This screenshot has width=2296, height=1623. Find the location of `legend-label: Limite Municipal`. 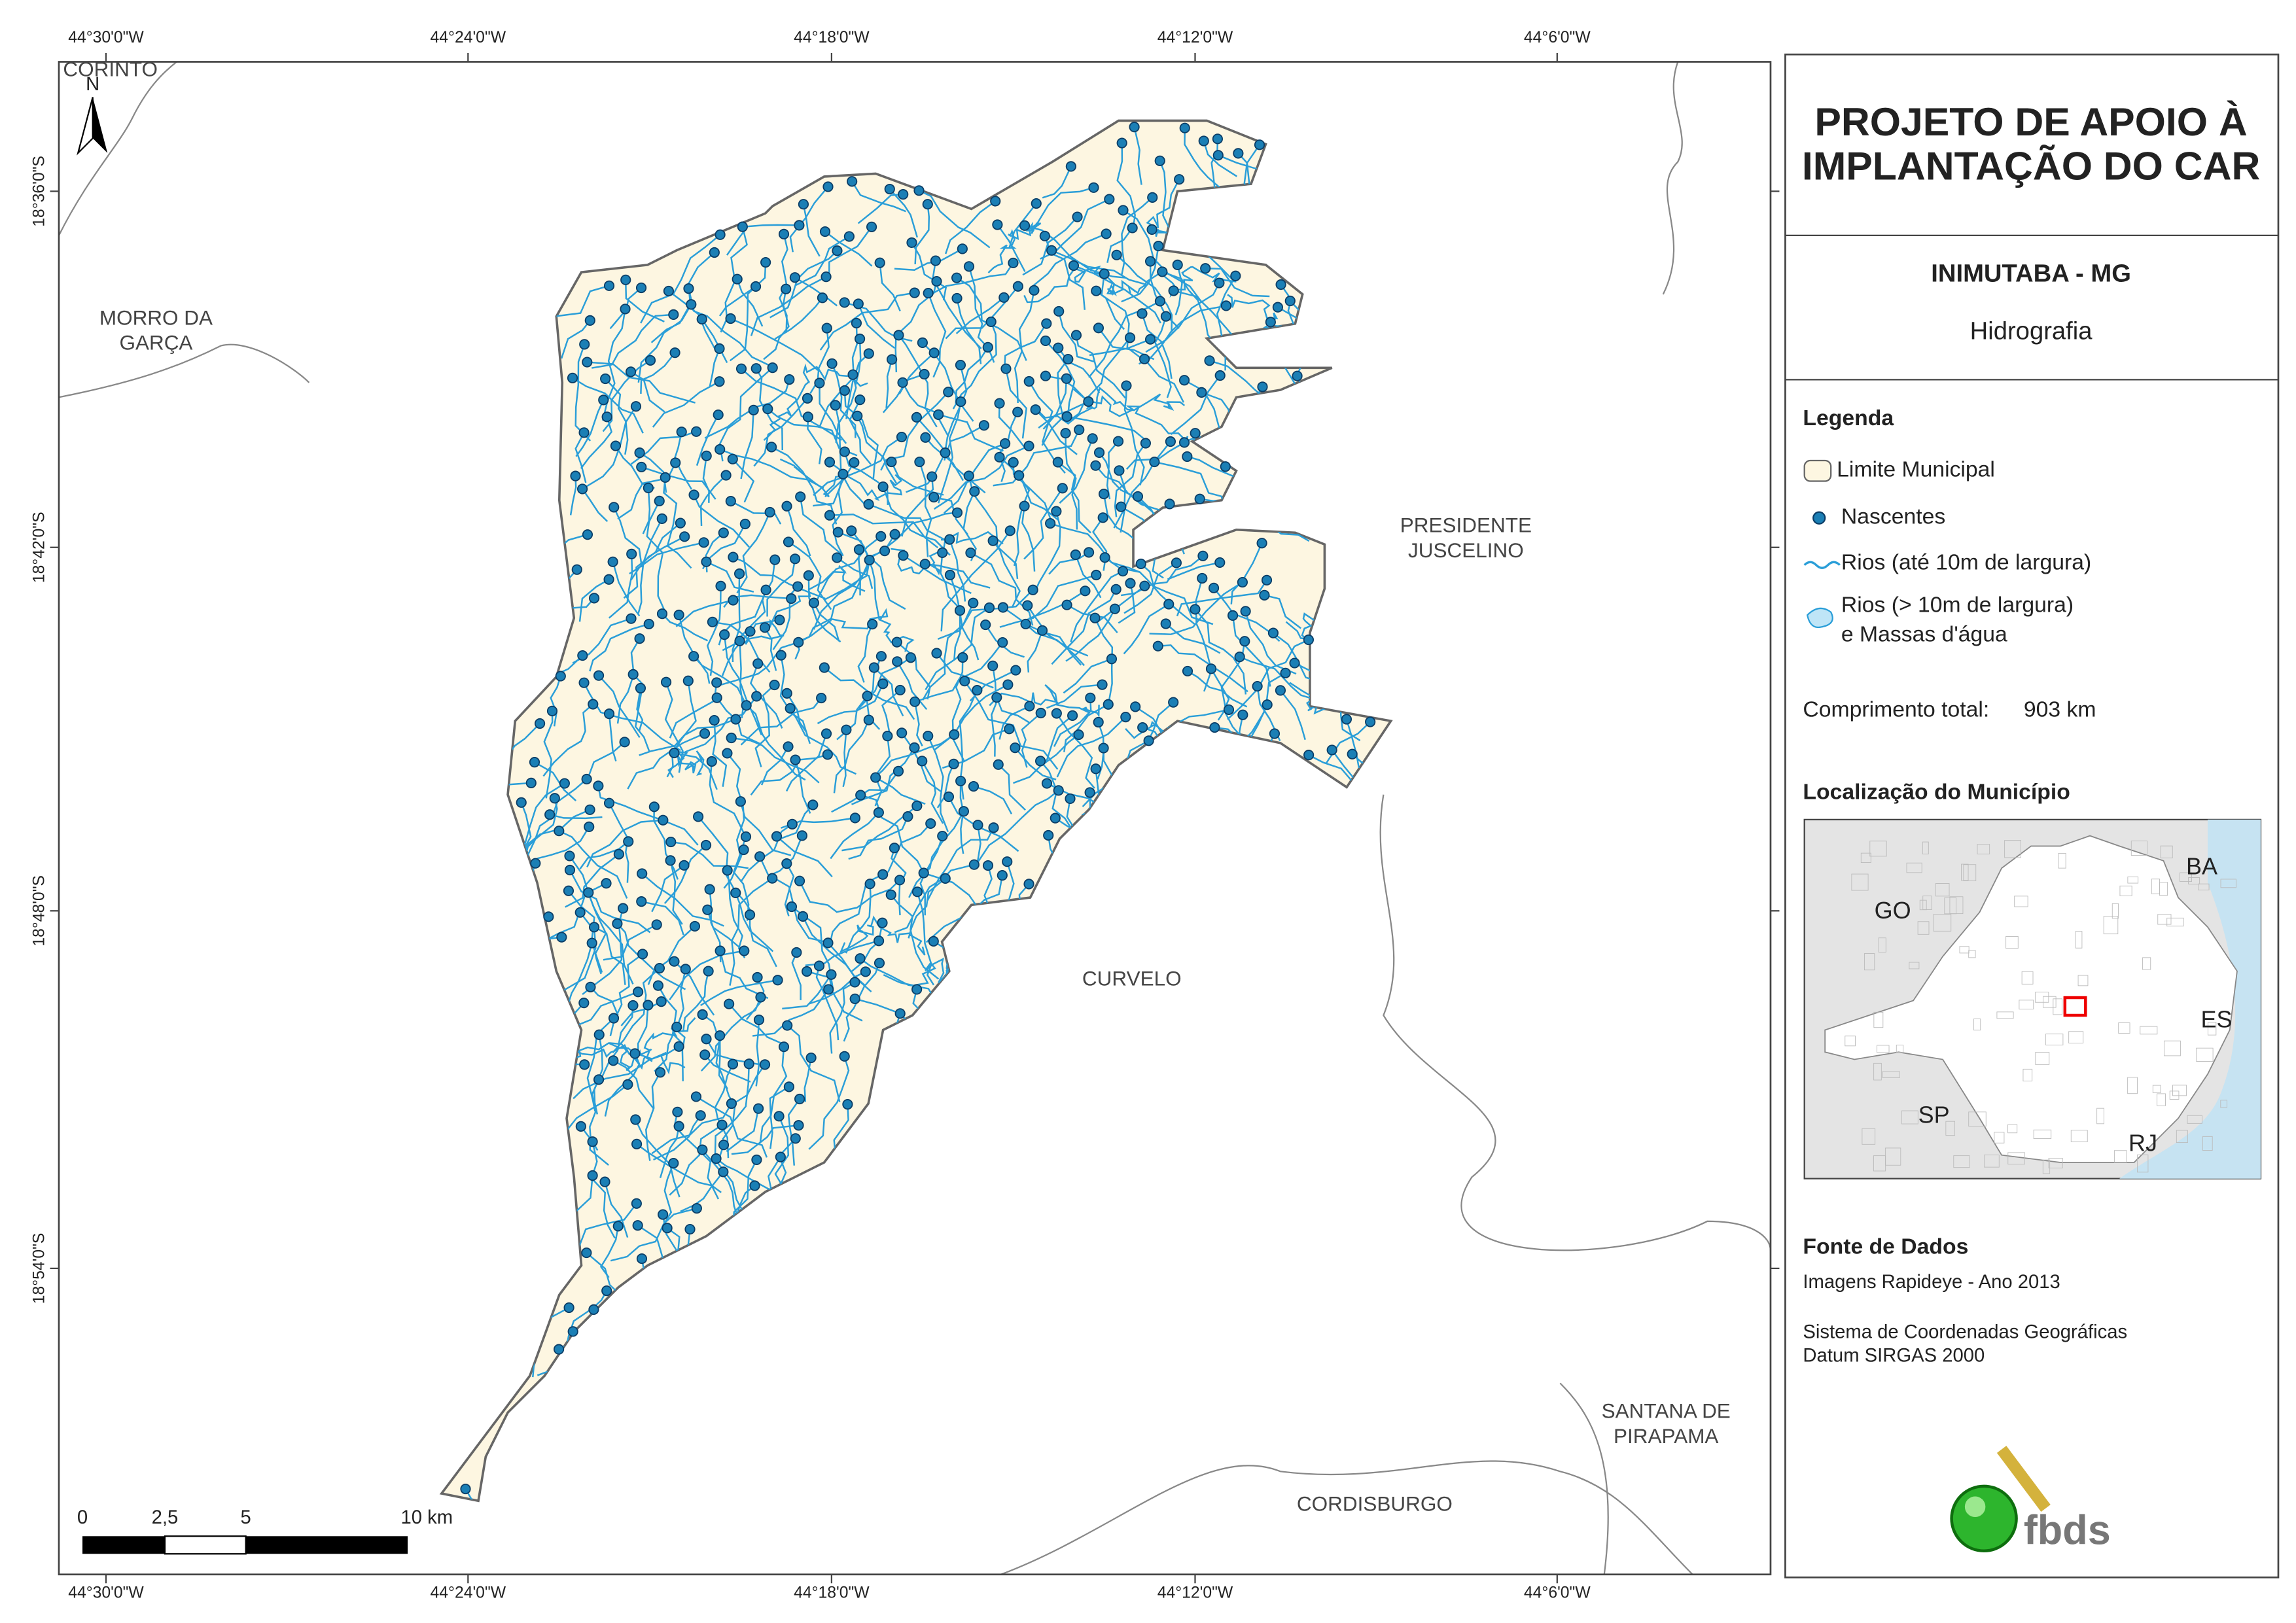

legend-label: Limite Municipal is located at coordinates (1916, 469).